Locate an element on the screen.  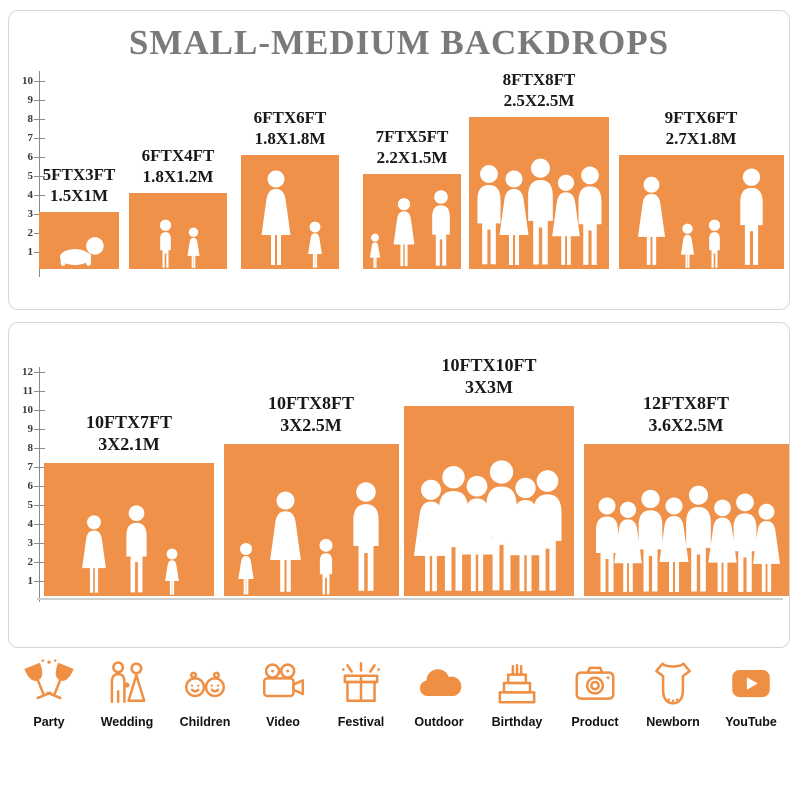
size-m-label: 3.6X2.5M is located at coordinates (686, 425).